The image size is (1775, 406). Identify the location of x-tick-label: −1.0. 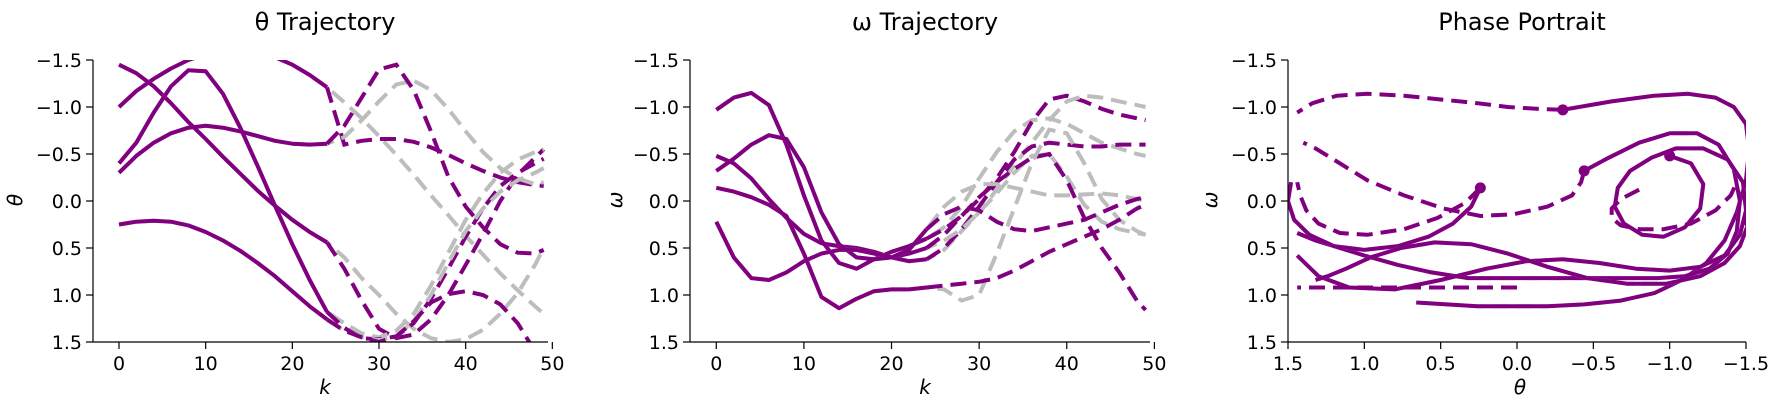
(1670, 364).